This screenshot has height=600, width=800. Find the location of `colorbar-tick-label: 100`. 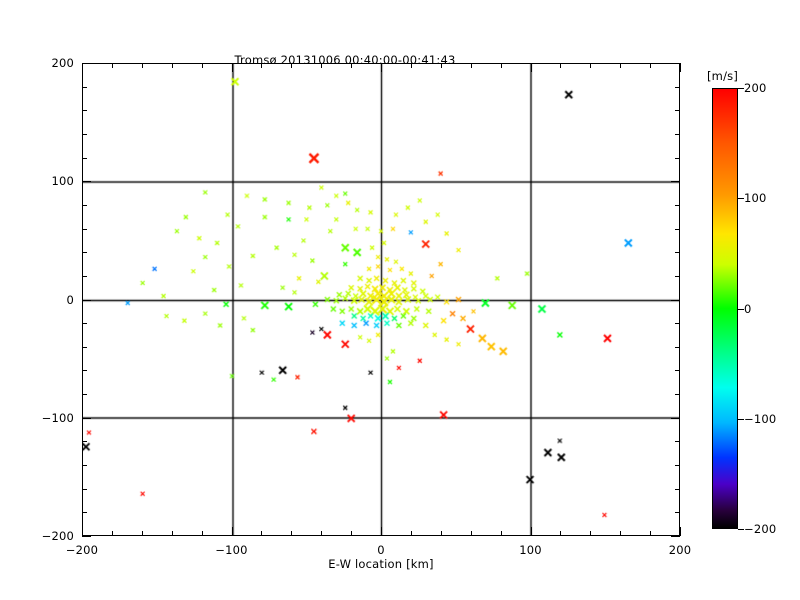

colorbar-tick-label: 100 is located at coordinates (755, 198).